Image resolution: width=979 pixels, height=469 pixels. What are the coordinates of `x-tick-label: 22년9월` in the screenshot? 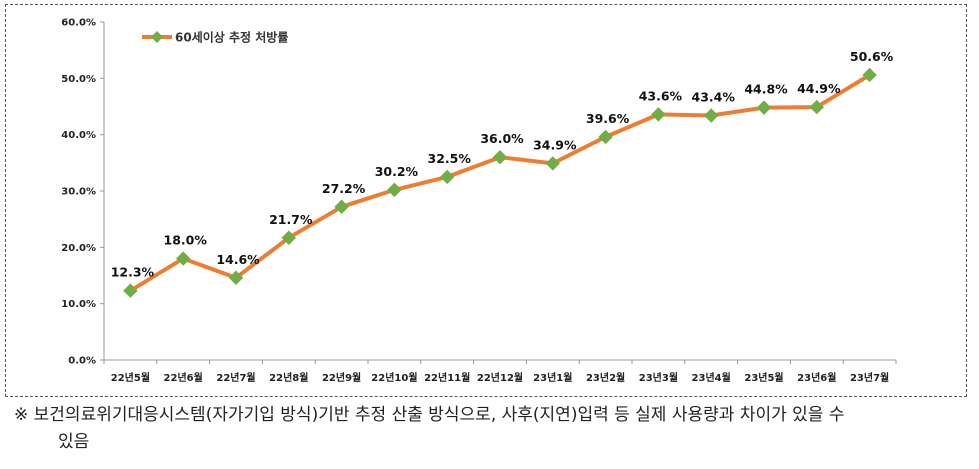 It's located at (341, 377).